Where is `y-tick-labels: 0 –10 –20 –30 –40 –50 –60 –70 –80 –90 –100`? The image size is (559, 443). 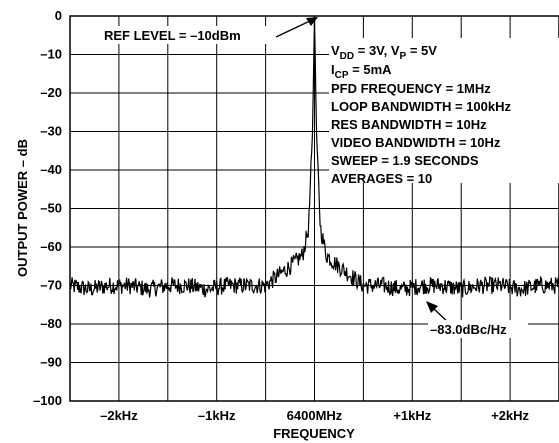
y-tick-labels: 0 –10 –20 –30 –40 –50 –60 –70 –80 –90 –100 is located at coordinates (47, 208).